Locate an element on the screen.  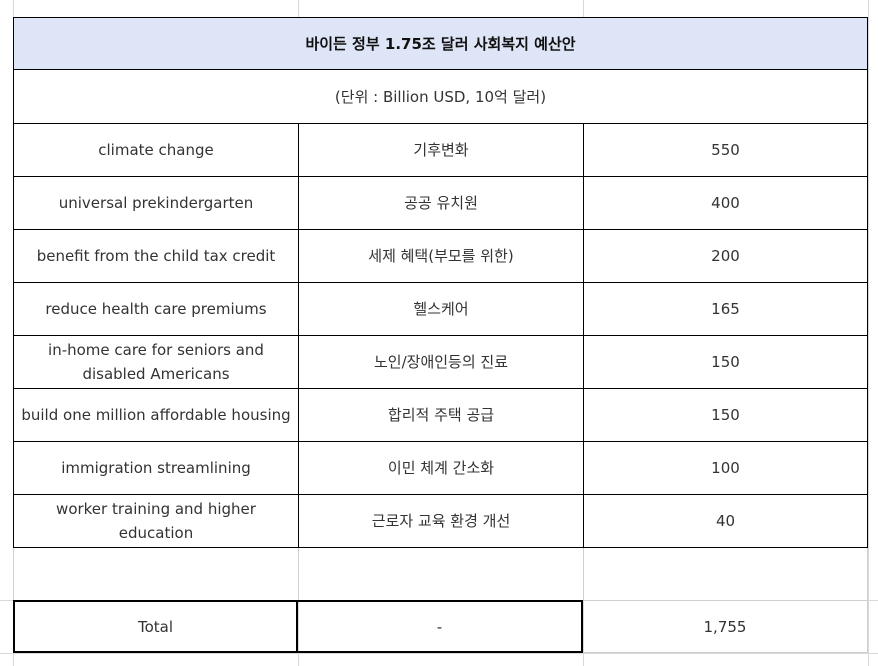
item-en-cell: climate change is located at coordinates (156, 150).